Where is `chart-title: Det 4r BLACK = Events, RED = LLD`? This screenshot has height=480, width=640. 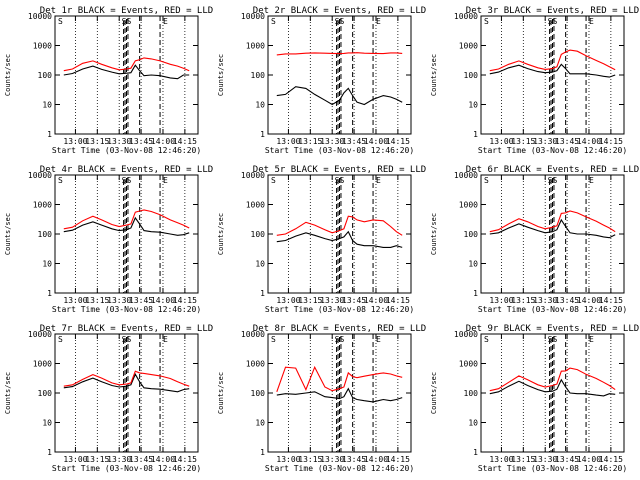
chart-title: Det 4r BLACK = Events, RED = LLD is located at coordinates (126, 170).